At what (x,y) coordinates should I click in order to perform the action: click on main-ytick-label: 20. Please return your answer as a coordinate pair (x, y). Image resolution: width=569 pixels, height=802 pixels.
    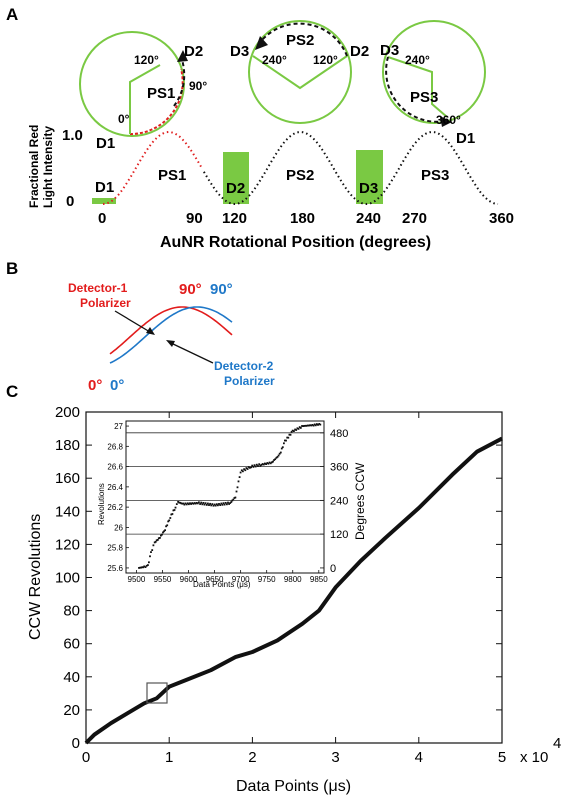
    Looking at the image, I should click on (71, 710).